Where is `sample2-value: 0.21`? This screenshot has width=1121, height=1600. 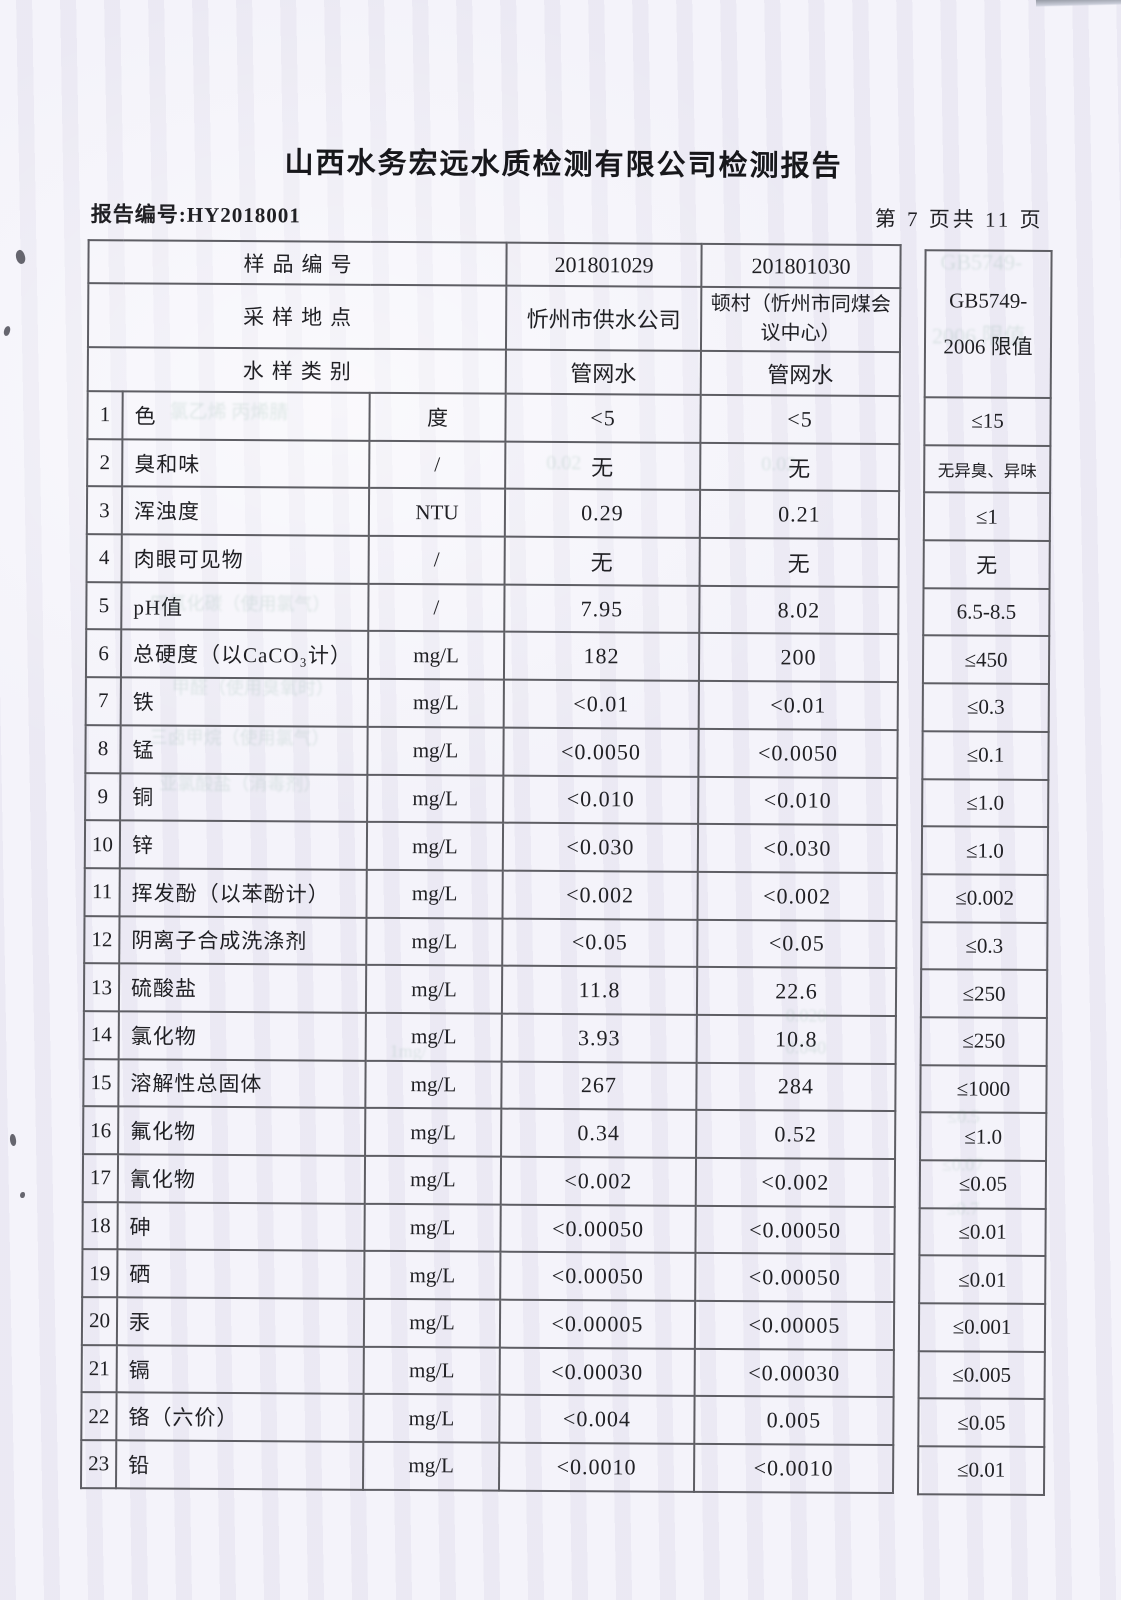
sample2-value: 0.21 is located at coordinates (799, 515).